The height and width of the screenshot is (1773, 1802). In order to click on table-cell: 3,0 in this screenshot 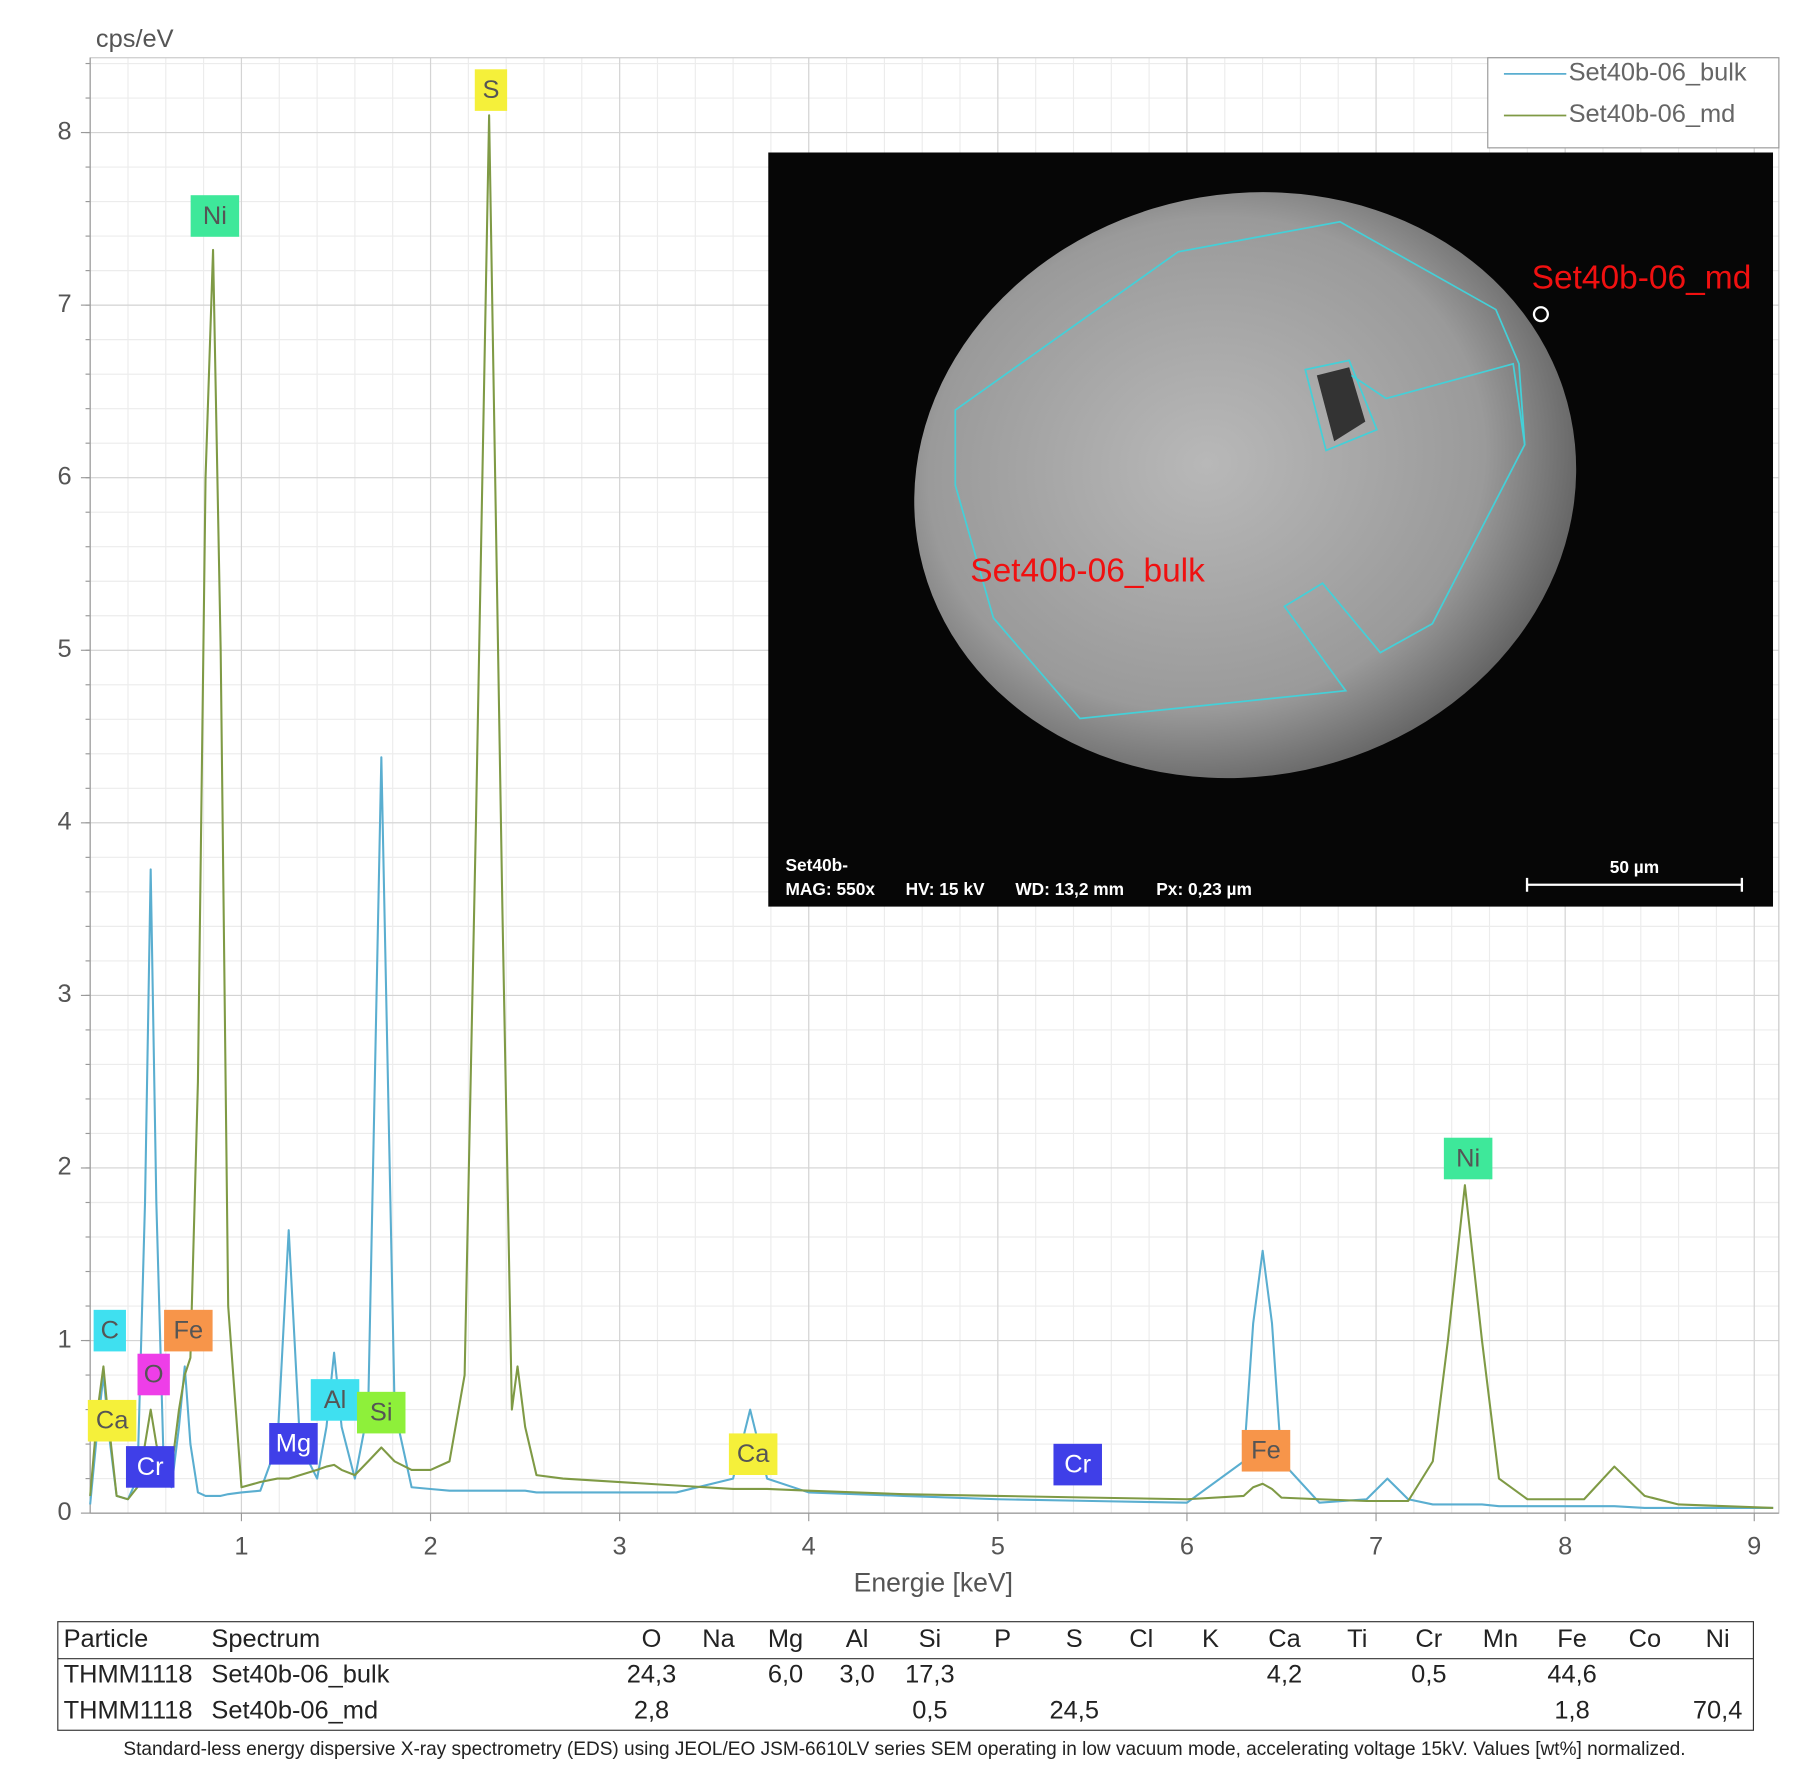, I will do `click(856, 1675)`.